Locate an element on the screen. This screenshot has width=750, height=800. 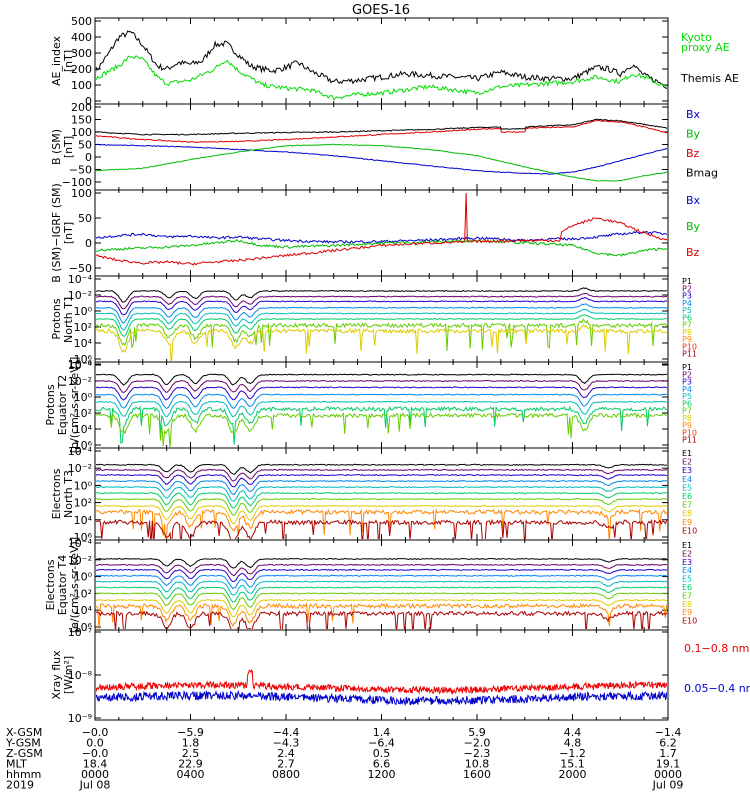
footer-cell: 18.4 is located at coordinates (95, 764).